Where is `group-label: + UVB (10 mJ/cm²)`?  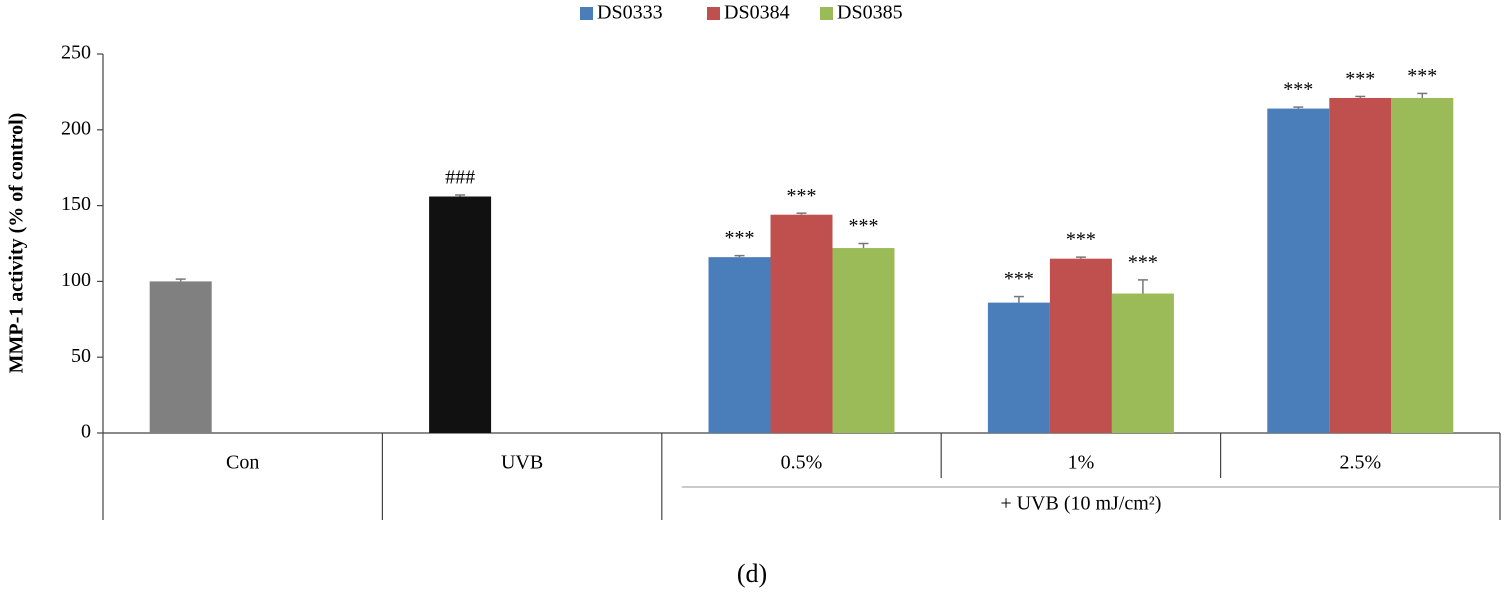 group-label: + UVB (10 mJ/cm²) is located at coordinates (1080, 504).